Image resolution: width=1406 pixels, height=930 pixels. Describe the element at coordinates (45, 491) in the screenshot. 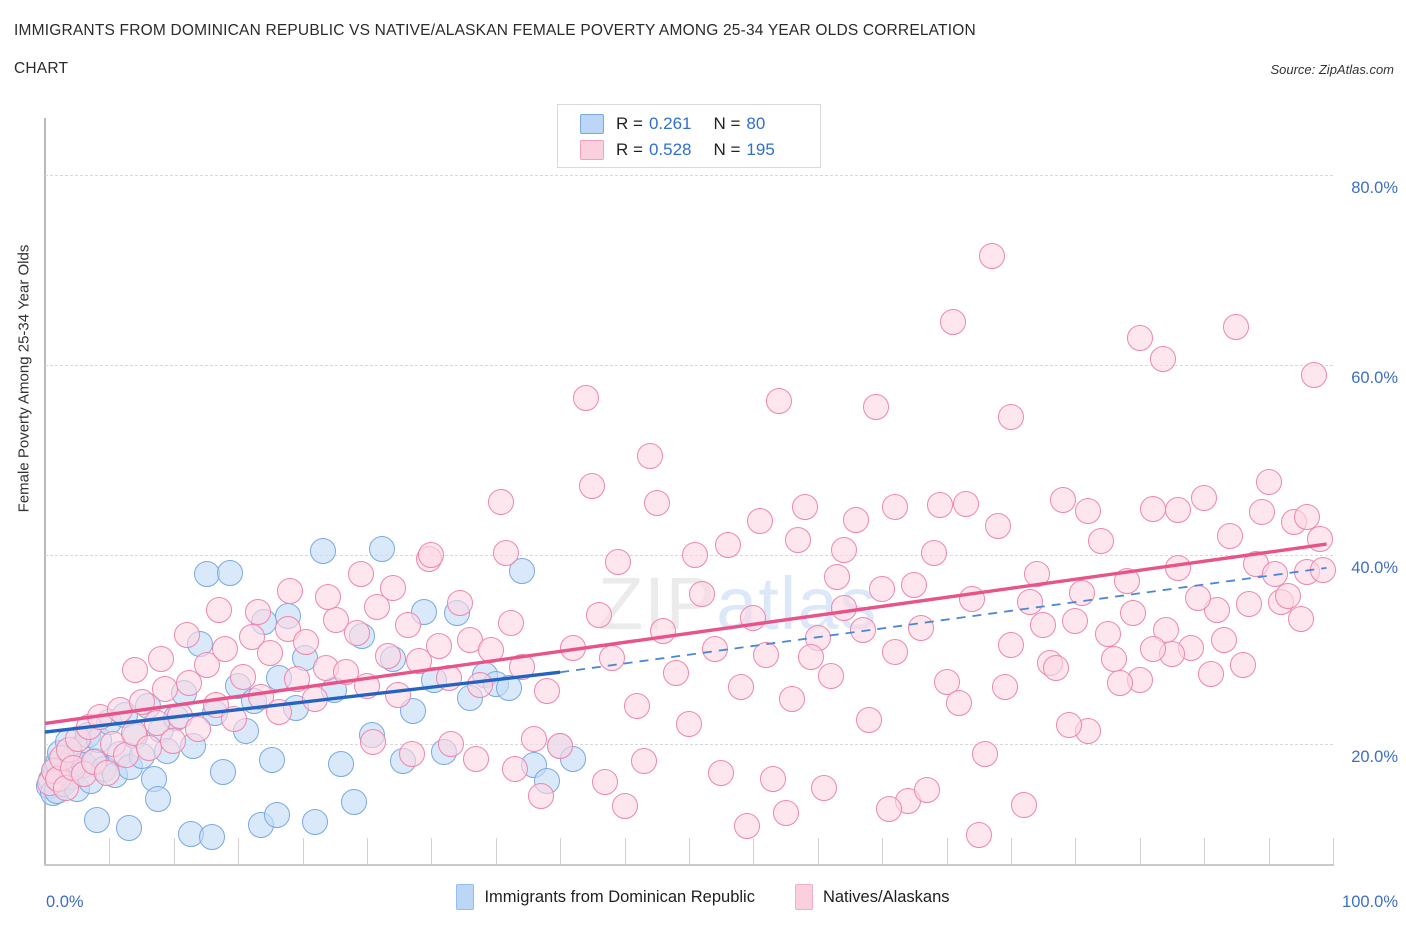

I see `y-axis-line` at that location.